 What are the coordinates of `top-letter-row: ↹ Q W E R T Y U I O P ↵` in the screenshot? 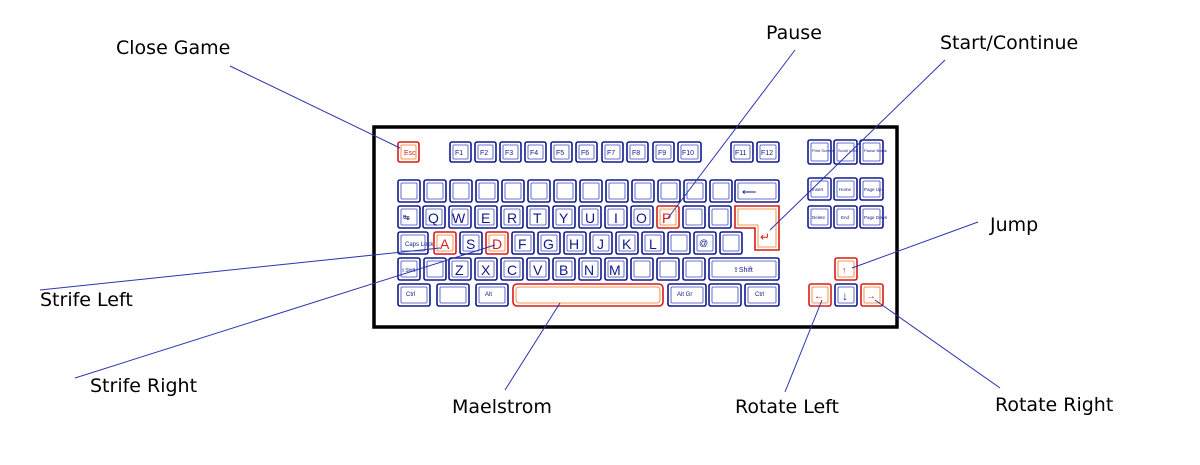 It's located at (588, 228).